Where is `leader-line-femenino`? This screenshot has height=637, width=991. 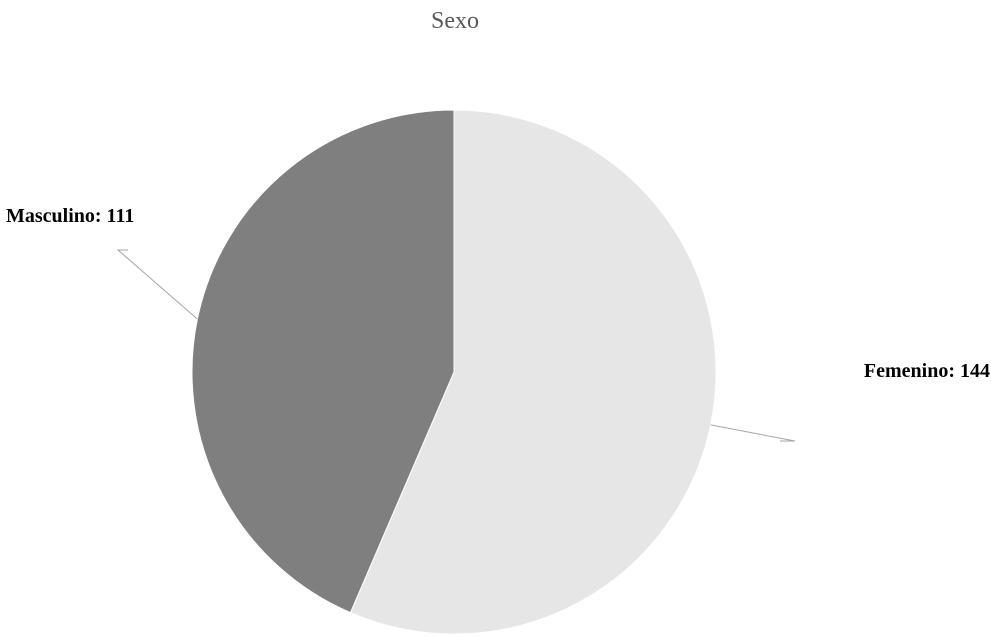 leader-line-femenino is located at coordinates (753, 433).